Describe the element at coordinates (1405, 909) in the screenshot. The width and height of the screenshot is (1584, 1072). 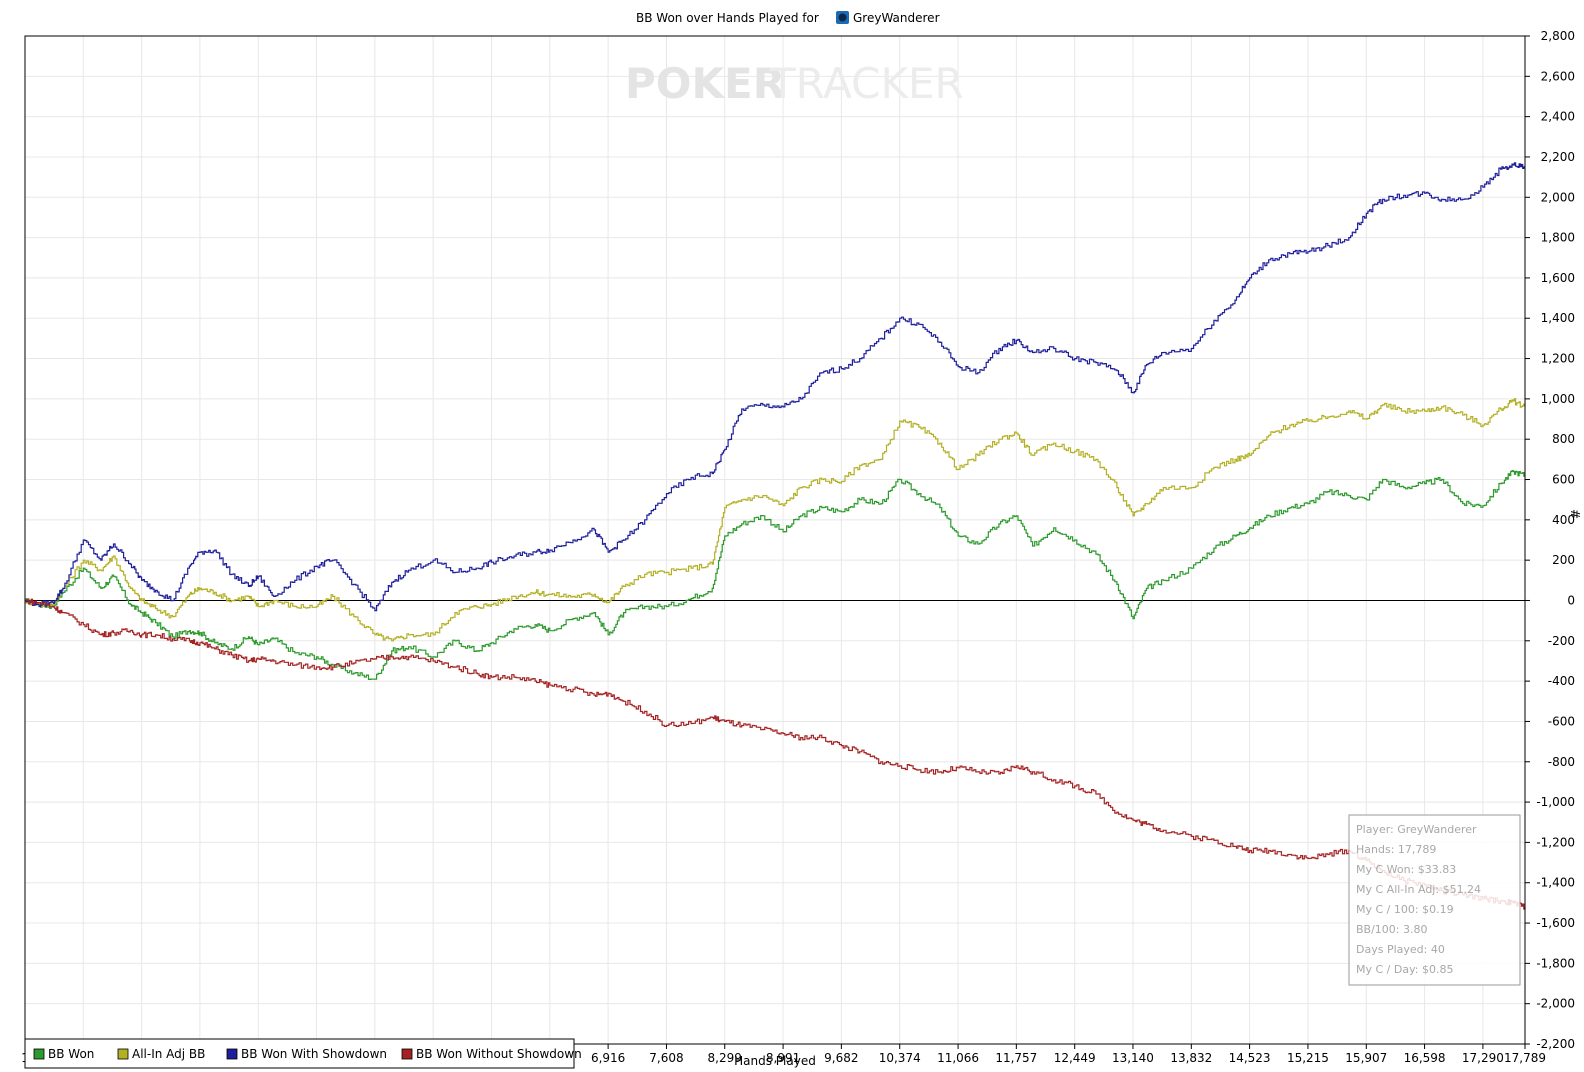
I see `tooltip-line: My C / 100: $0.19` at that location.